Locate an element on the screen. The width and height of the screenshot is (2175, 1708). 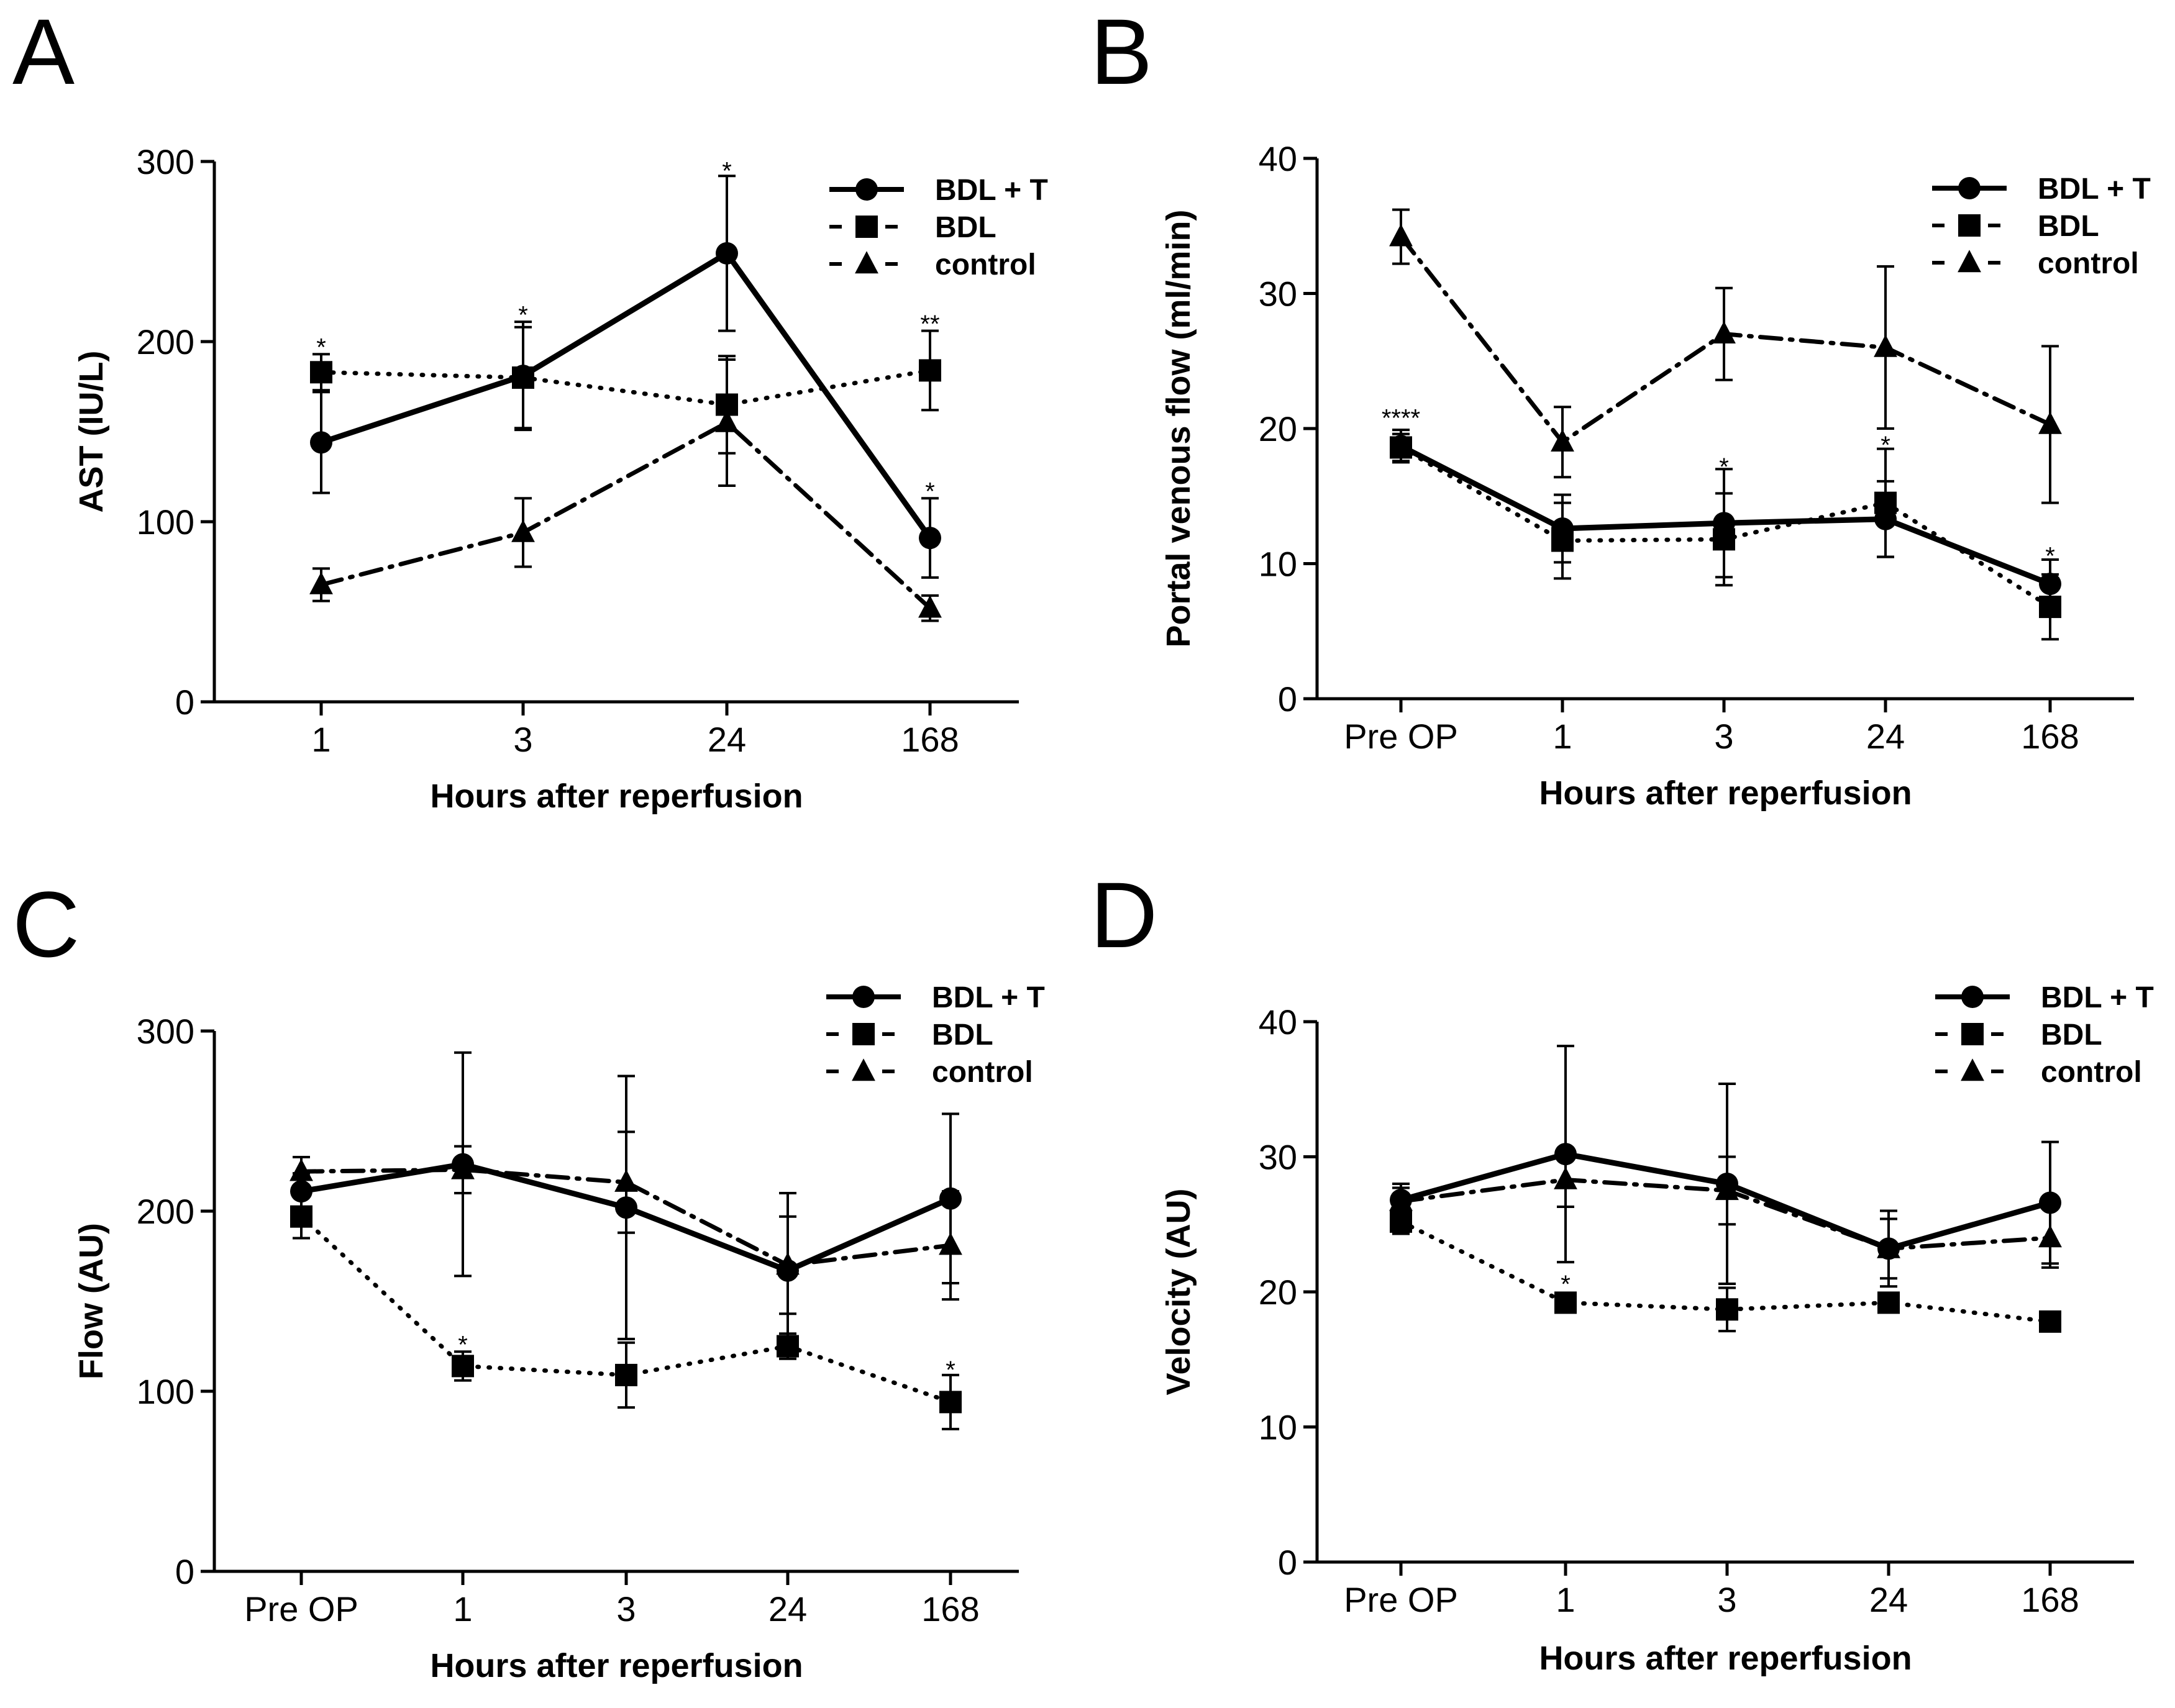
y-tick-label: 40 is located at coordinates (1278, 1022).